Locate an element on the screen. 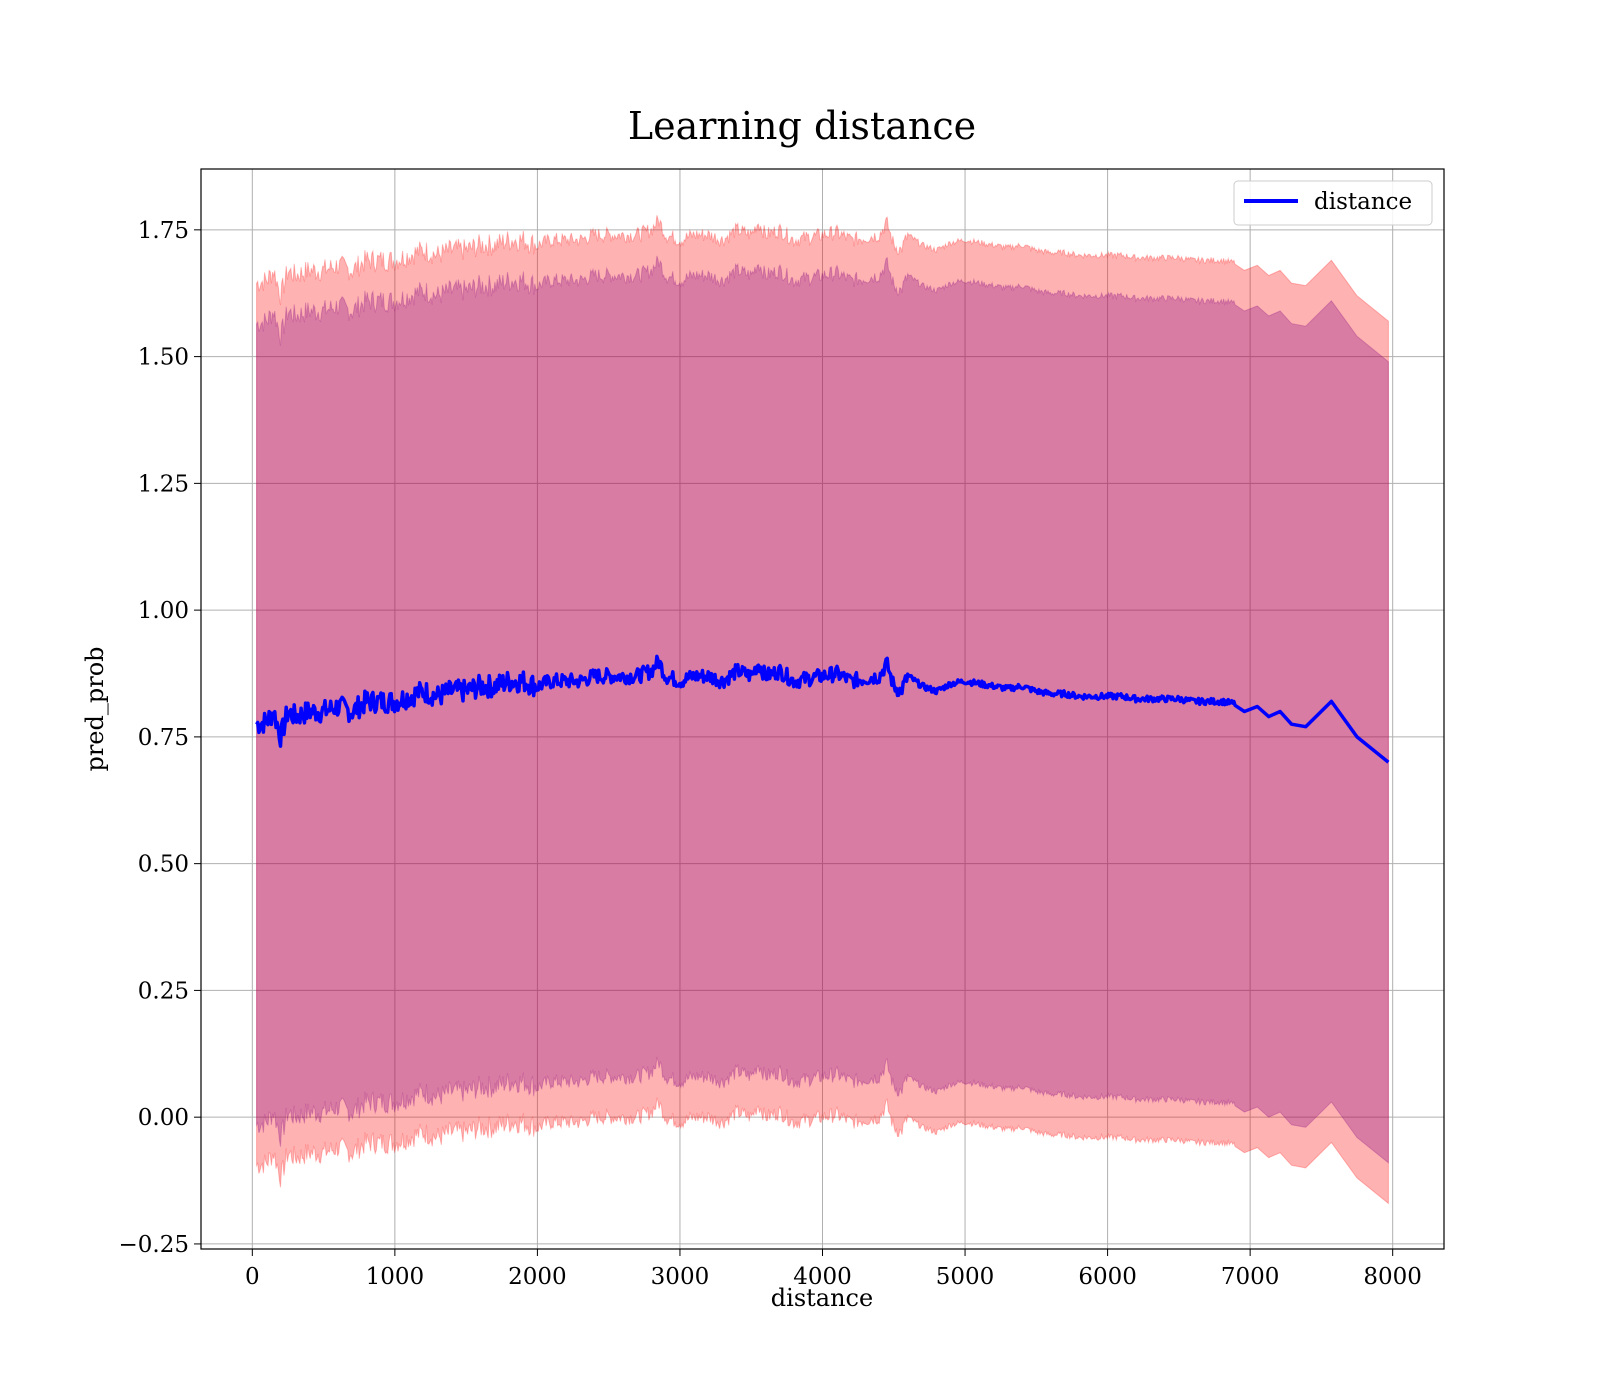 The image size is (1600, 1400). chart-title: Learning distance is located at coordinates (802, 126).